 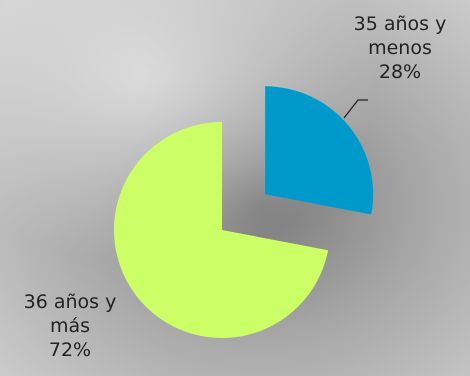 I want to click on slice-percent-old: 72%, so click(x=70, y=350).